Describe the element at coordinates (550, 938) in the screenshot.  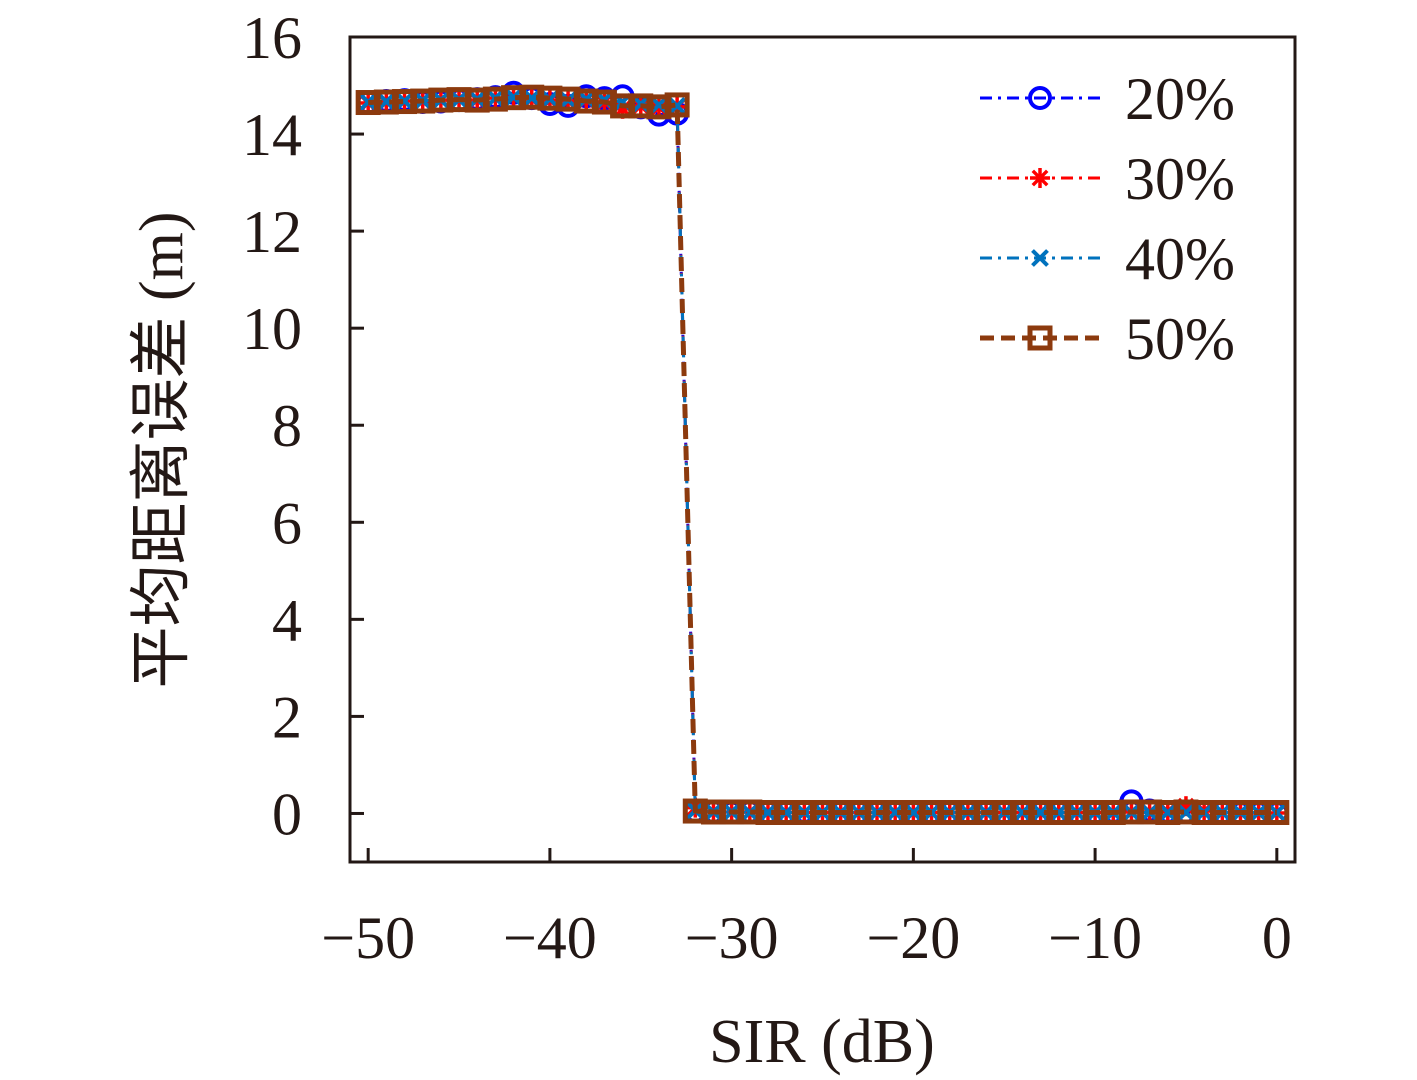
I see `x-tick-label: −40` at that location.